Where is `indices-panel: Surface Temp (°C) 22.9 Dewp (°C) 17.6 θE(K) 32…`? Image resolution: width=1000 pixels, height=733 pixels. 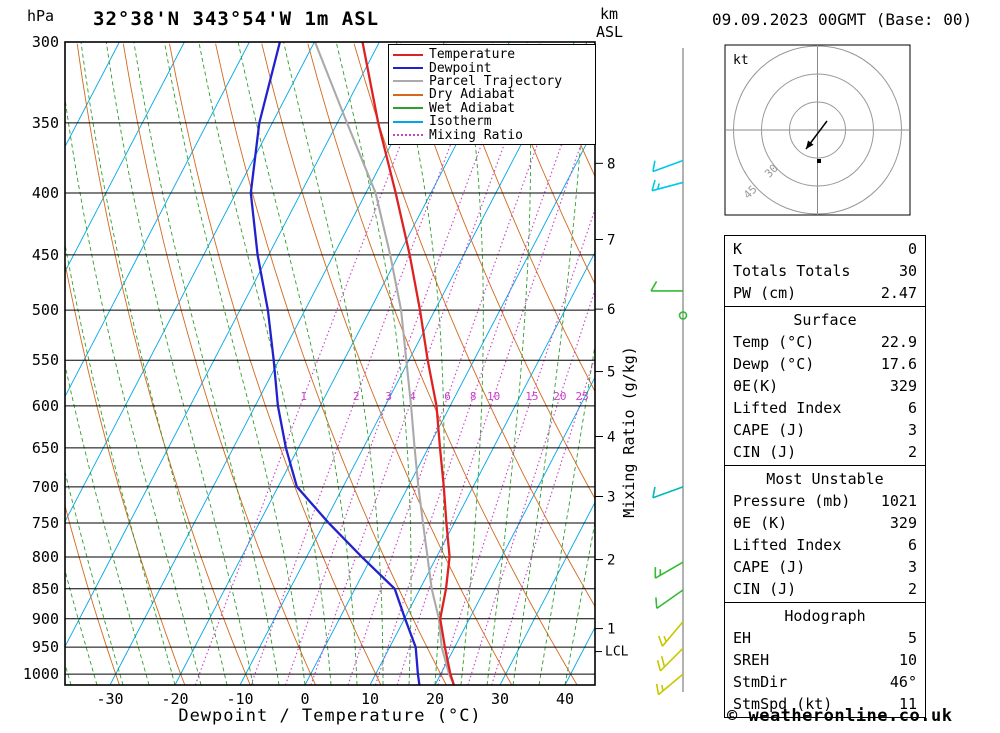 indices-panel: Surface Temp (°C) 22.9 Dewp (°C) 17.6 θE(K) 32… is located at coordinates (825, 386).